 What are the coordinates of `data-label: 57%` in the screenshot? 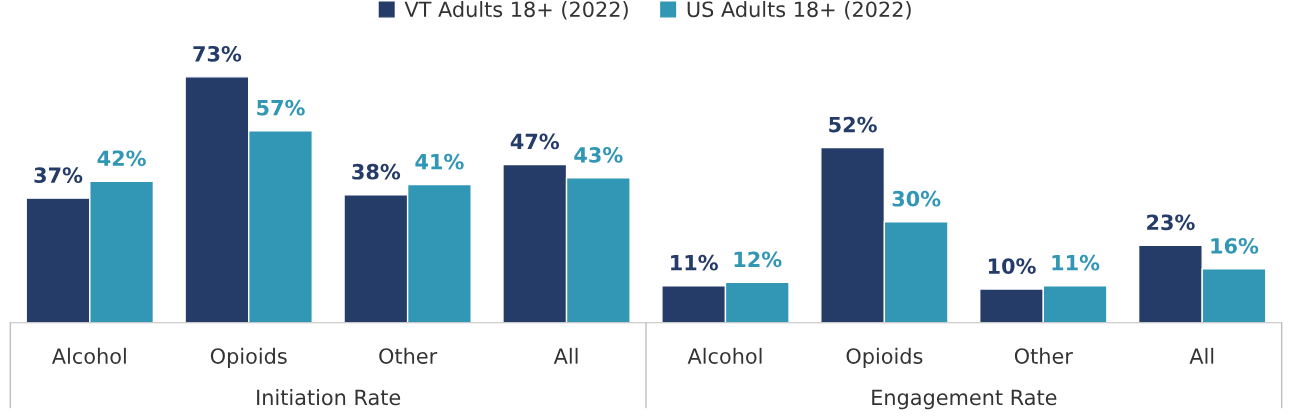 It's located at (281, 107).